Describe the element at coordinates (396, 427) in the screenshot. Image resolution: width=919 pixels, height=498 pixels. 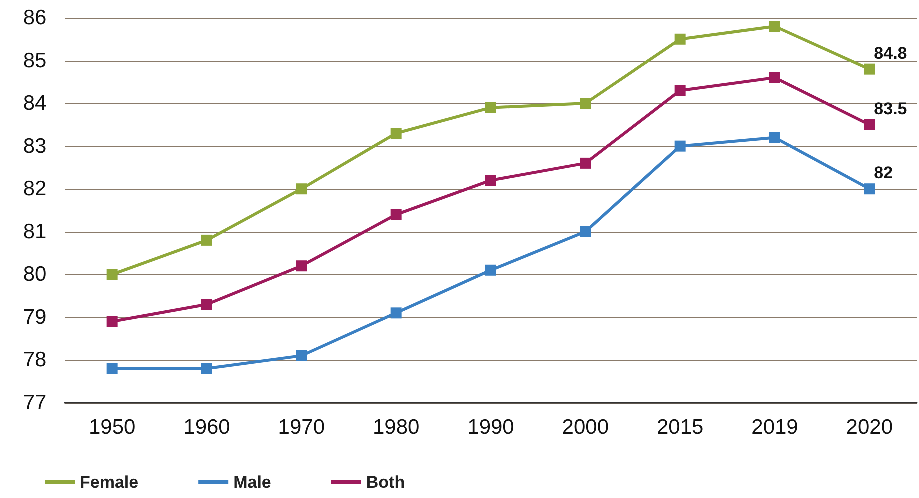
I see `x-tick-label: 1980` at that location.